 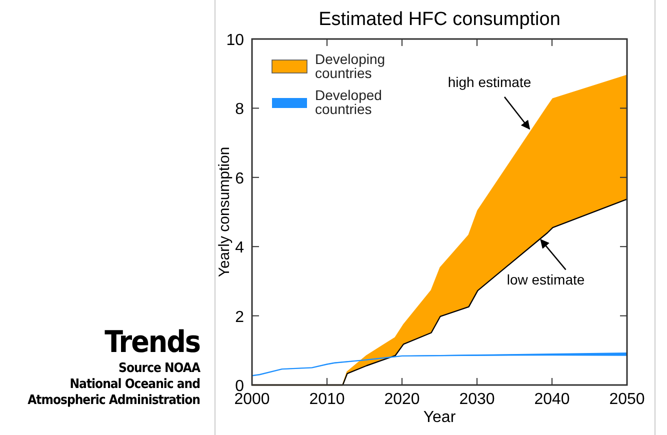 What do you see at coordinates (348, 102) in the screenshot?
I see `legend-label: Developed countries` at bounding box center [348, 102].